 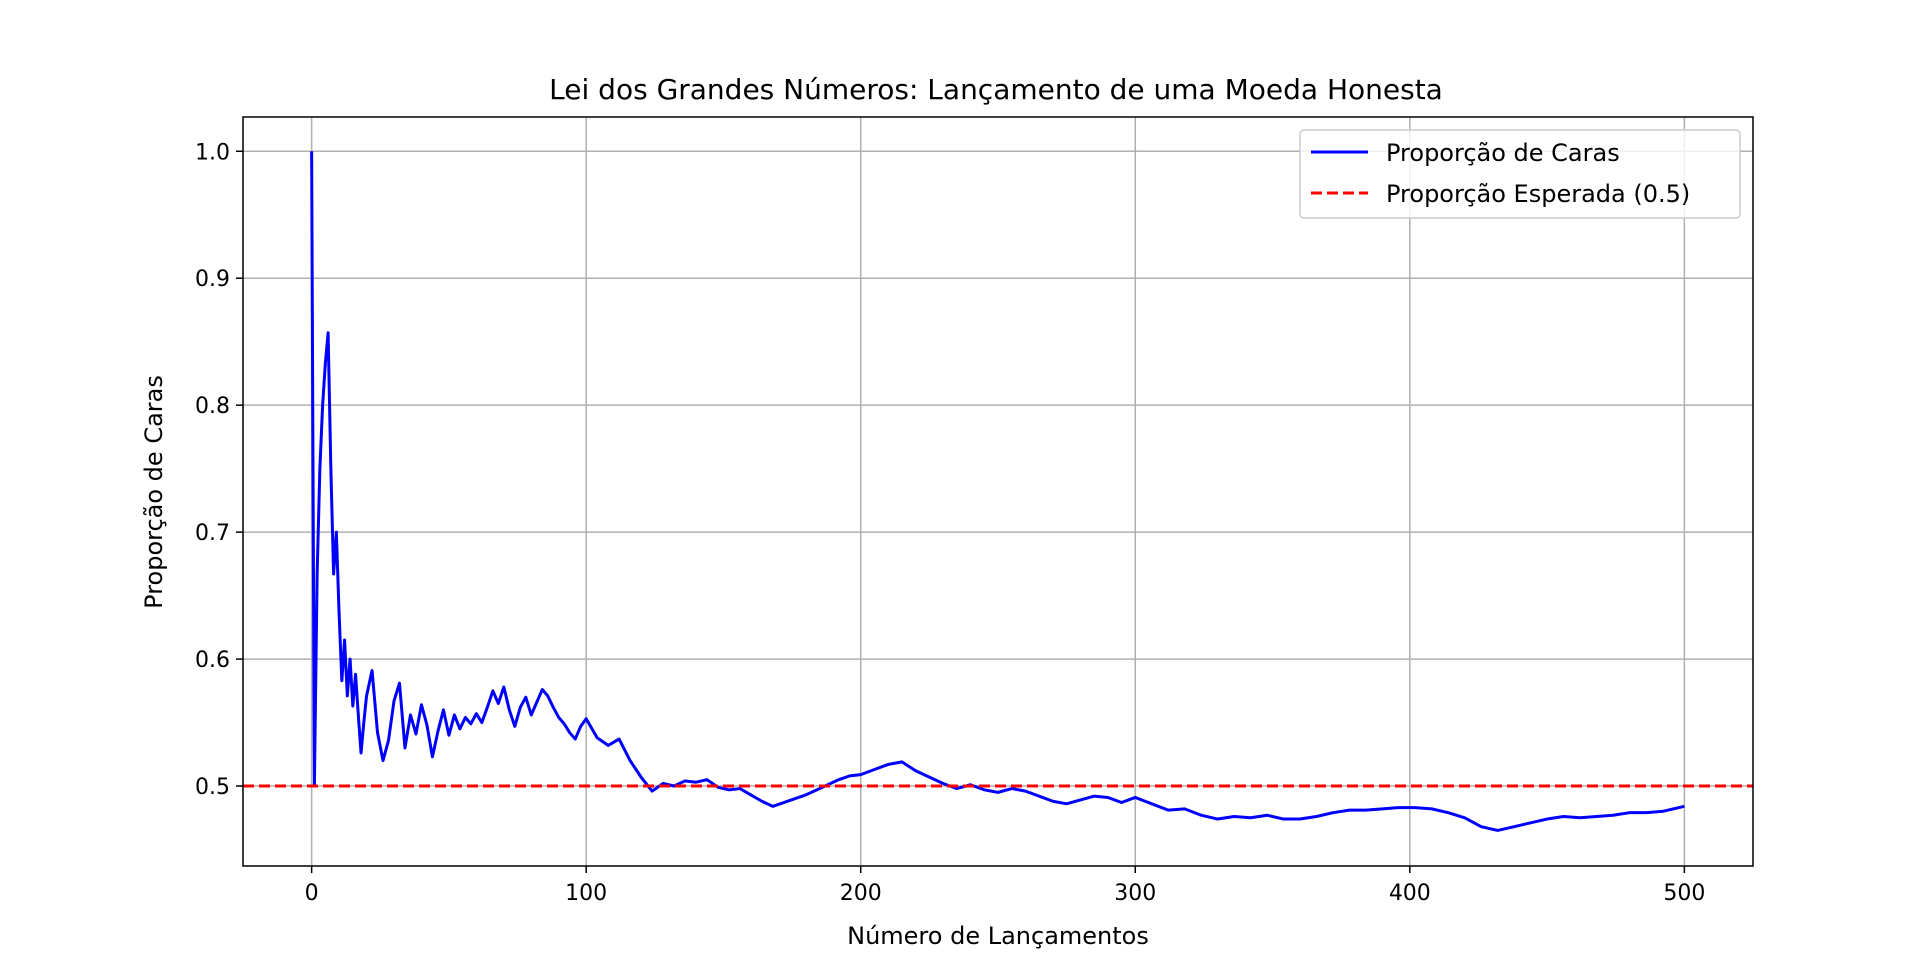 What do you see at coordinates (212, 406) in the screenshot?
I see `y-tick-label: 0.8` at bounding box center [212, 406].